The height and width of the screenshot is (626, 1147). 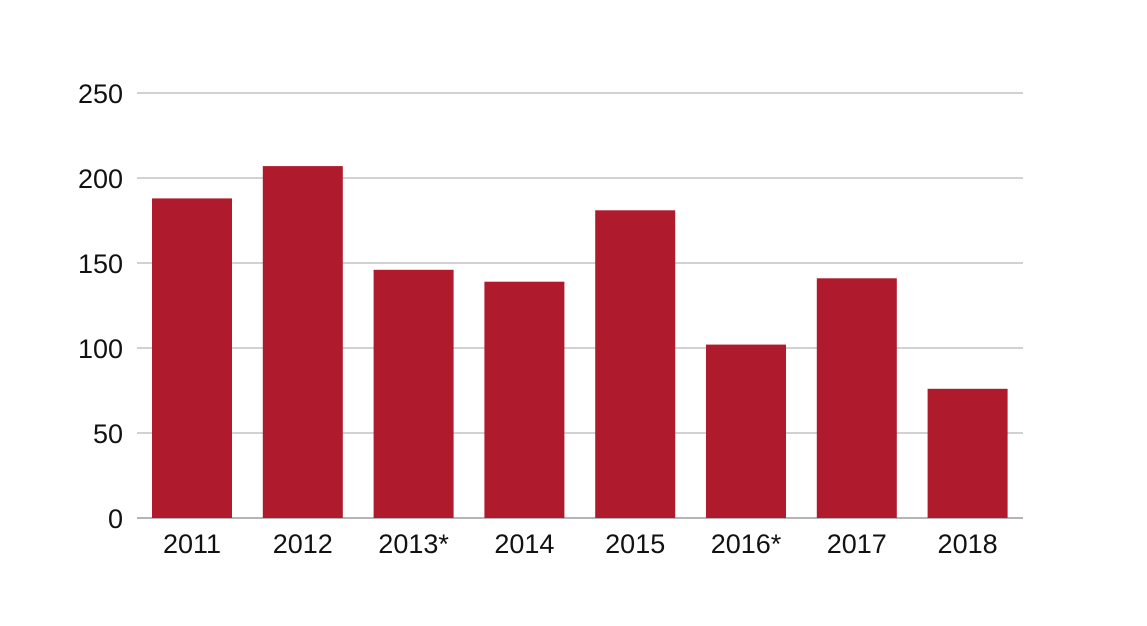 I want to click on x-tick-label: 2015, so click(x=635, y=544).